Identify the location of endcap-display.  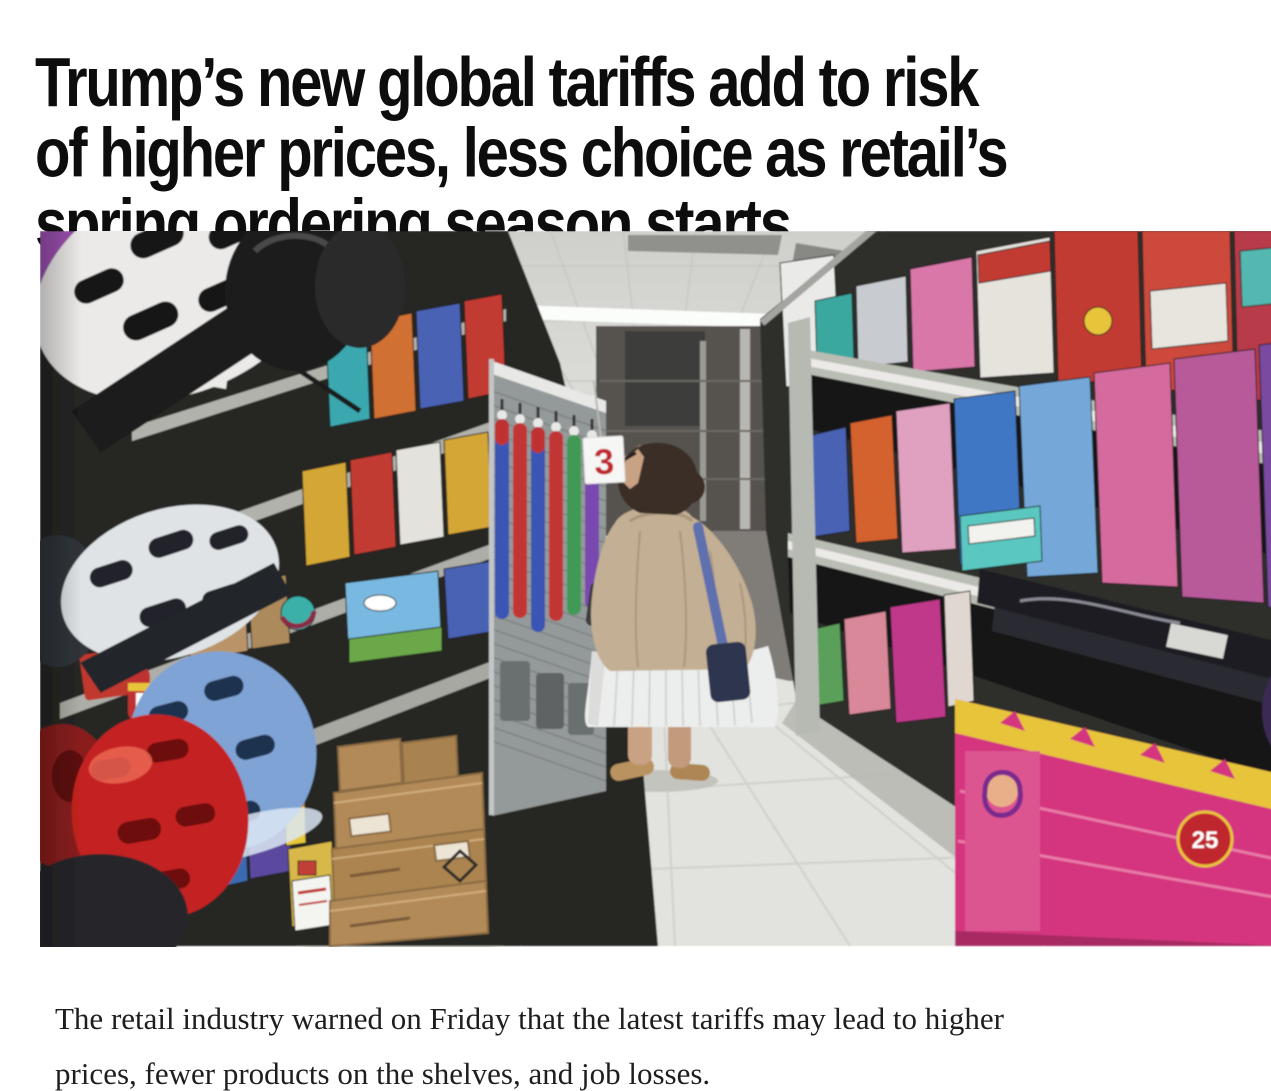
(548, 587).